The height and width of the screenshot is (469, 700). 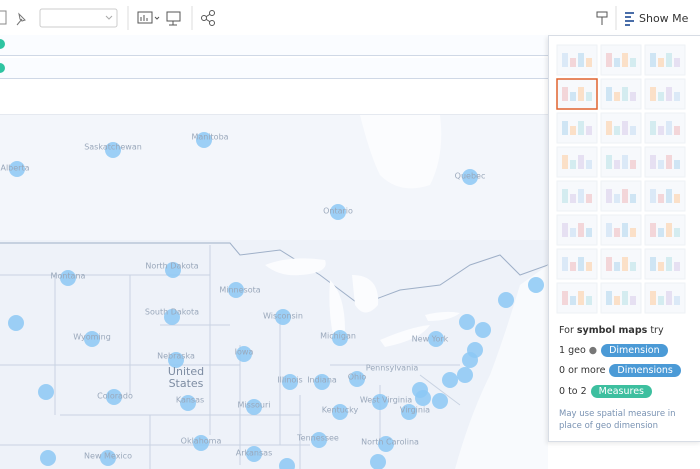 I want to click on format-icon, so click(x=602, y=18).